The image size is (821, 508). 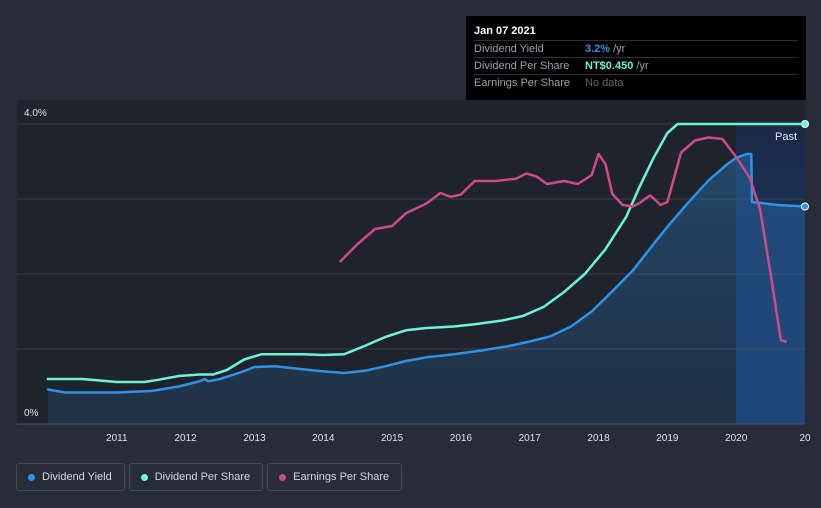 What do you see at coordinates (636, 48) in the screenshot?
I see `tooltip-row-dividend-yield: Dividend Yield 3.2% /yr` at bounding box center [636, 48].